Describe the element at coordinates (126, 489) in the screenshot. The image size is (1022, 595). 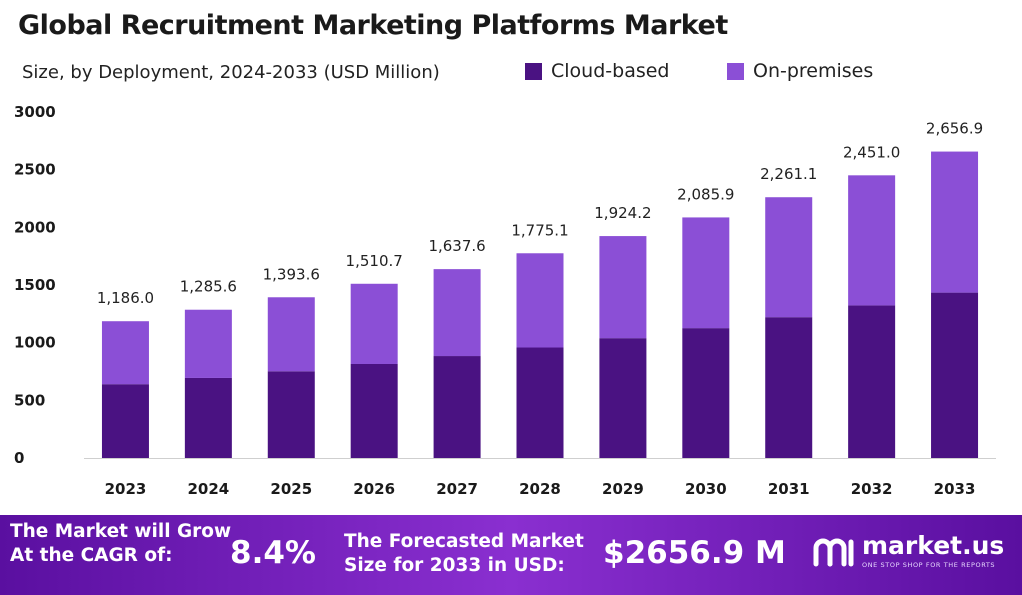
I see `x-tick-label: 2023` at that location.